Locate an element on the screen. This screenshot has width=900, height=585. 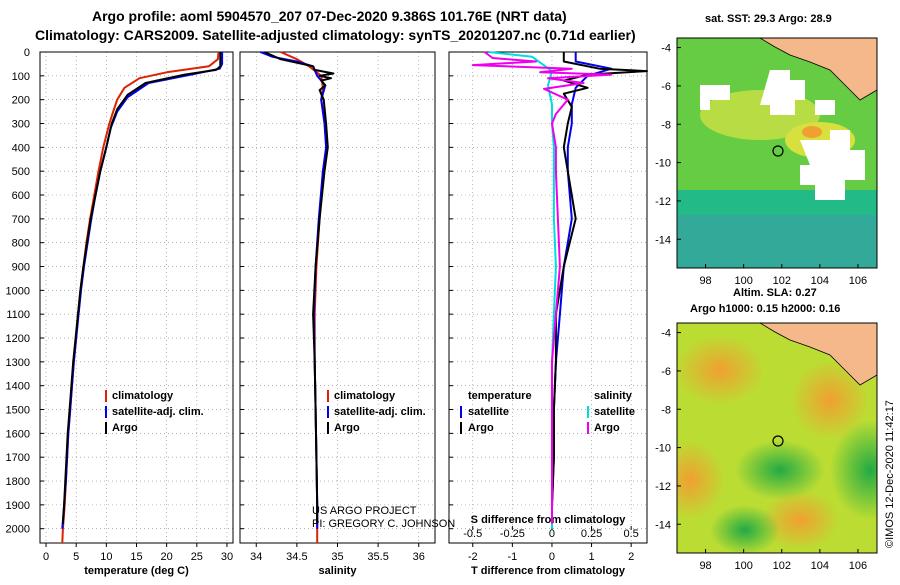
timestamp-stamp: ©IMOS 12-Dec-2020 11:42:17 is located at coordinates (890, 474).